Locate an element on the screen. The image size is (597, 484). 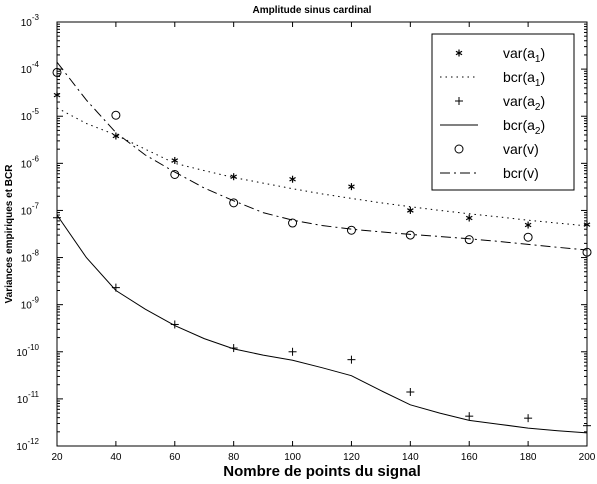
y-tick-label: 10⁻⁴ is located at coordinates (30, 68).